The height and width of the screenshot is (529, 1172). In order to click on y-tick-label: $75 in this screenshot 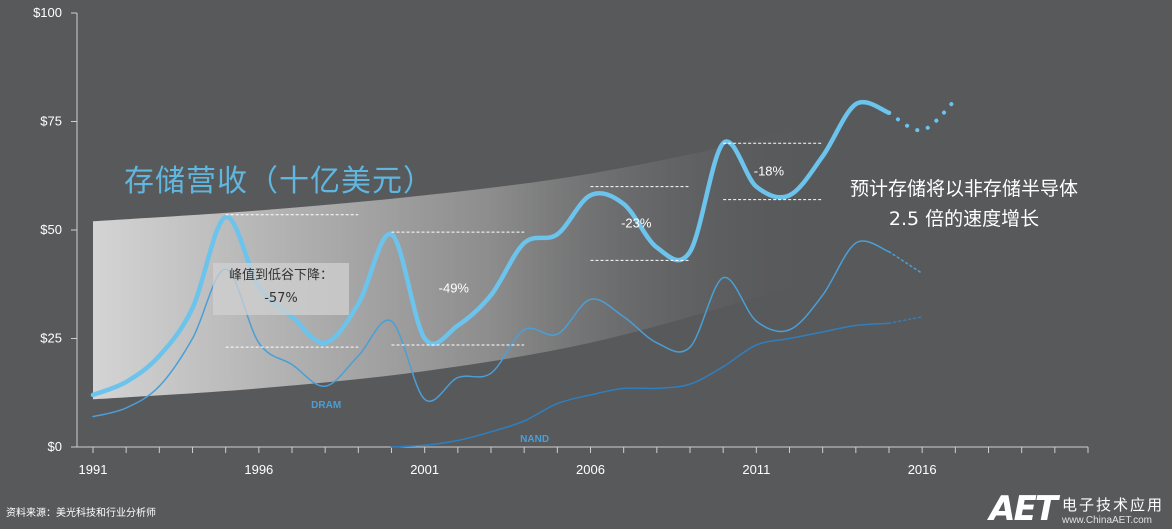, I will do `click(51, 121)`.